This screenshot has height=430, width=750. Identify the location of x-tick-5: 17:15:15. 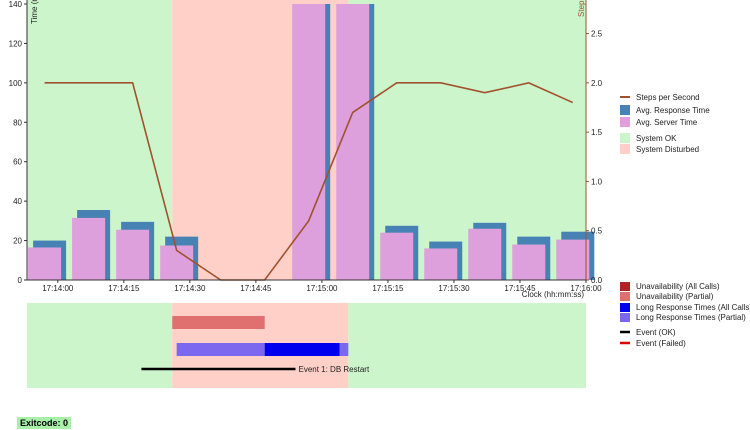
(388, 288).